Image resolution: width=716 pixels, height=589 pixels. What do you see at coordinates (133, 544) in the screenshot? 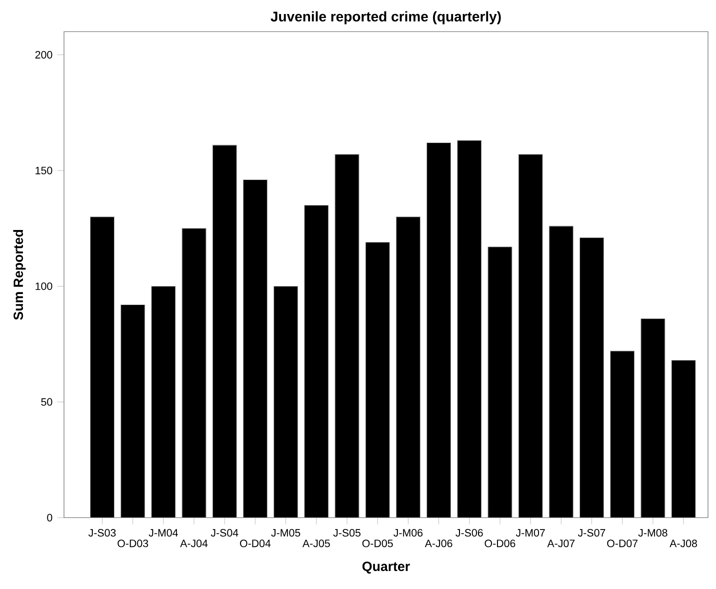
I see `x-tick-label: O-D03` at bounding box center [133, 544].